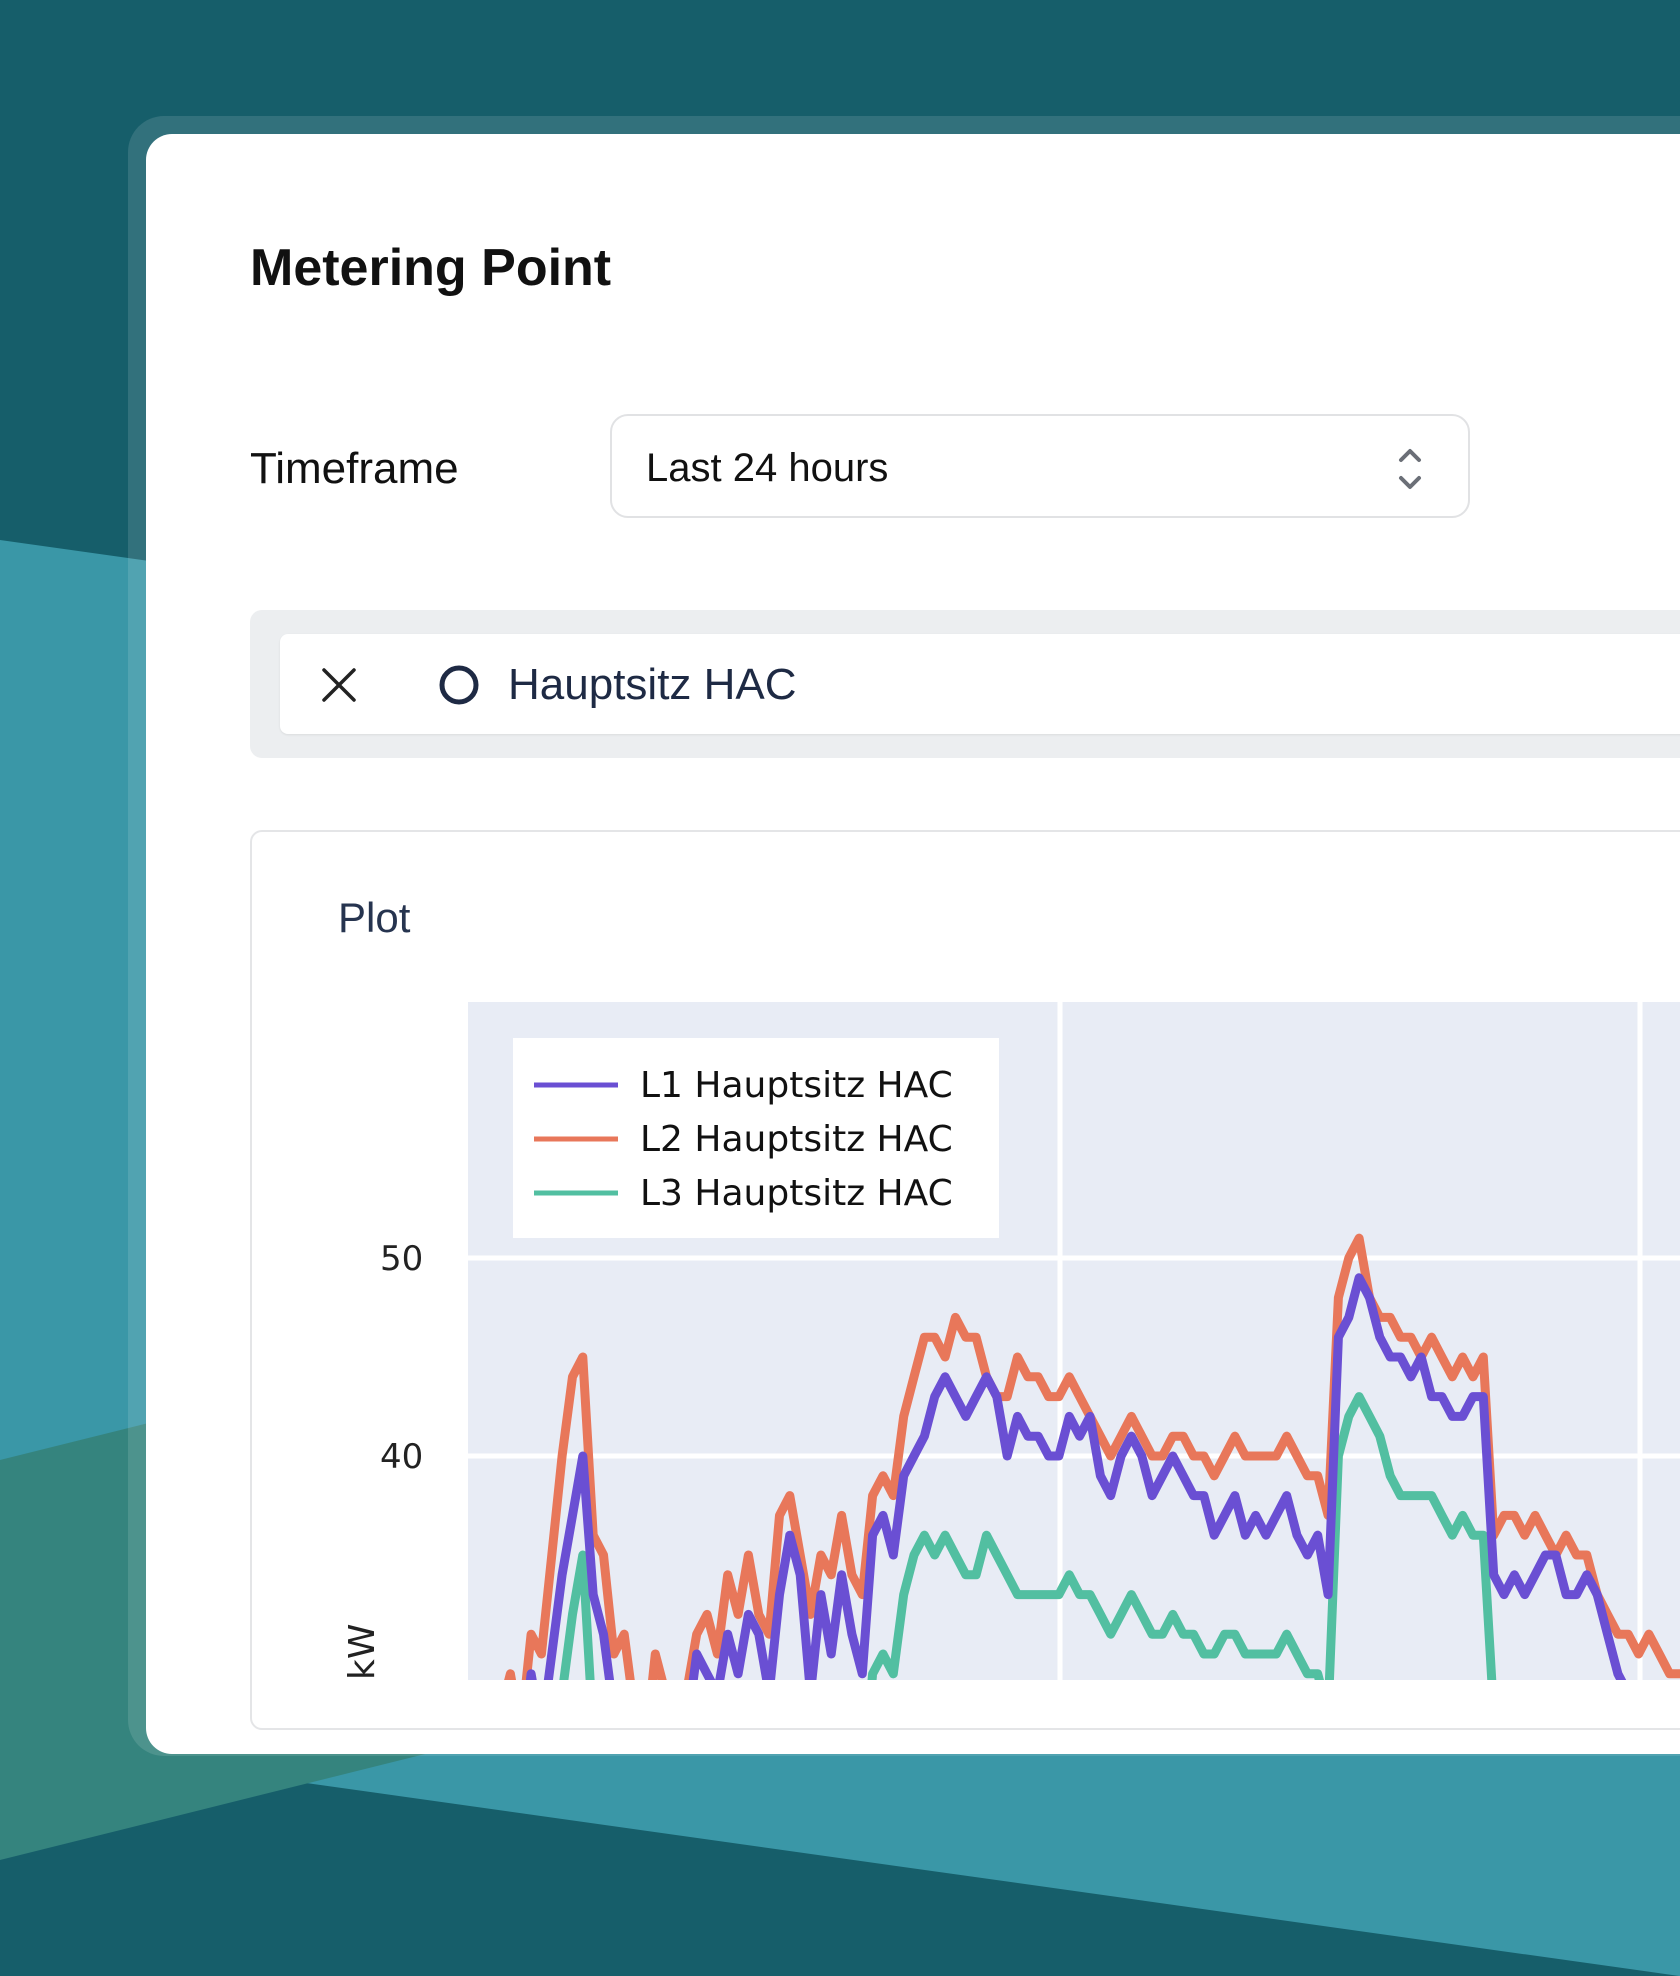 The height and width of the screenshot is (1976, 1680). I want to click on plot-card-title: Plot, so click(374, 917).